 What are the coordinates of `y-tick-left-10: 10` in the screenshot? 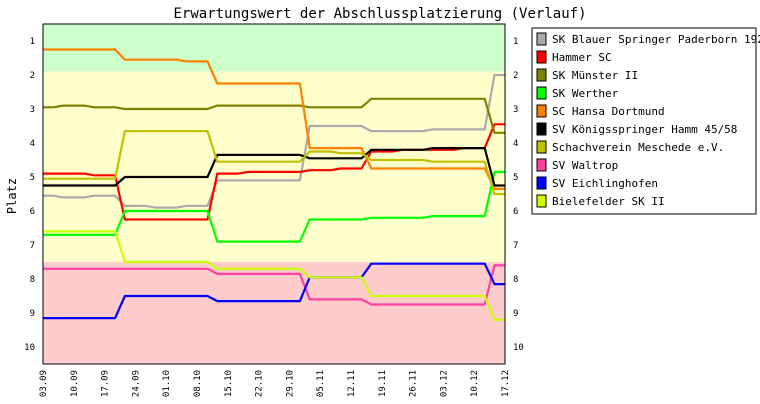 It's located at (29, 348).